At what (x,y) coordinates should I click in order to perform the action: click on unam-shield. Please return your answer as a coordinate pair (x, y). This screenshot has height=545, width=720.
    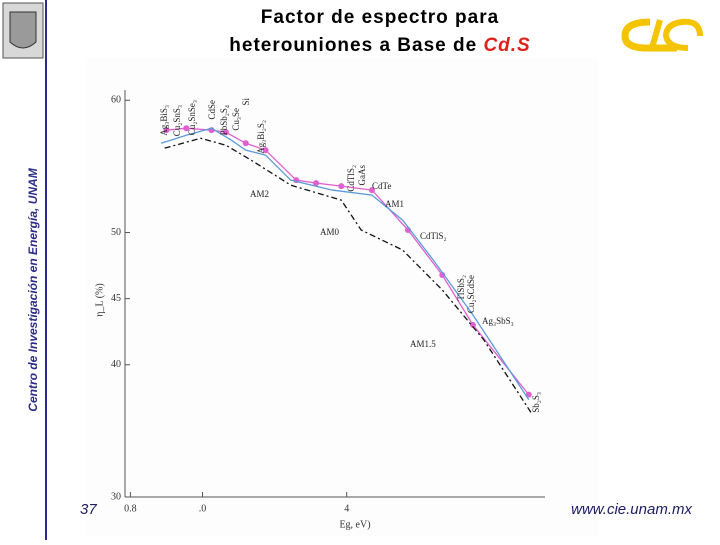
    Looking at the image, I should click on (23, 30).